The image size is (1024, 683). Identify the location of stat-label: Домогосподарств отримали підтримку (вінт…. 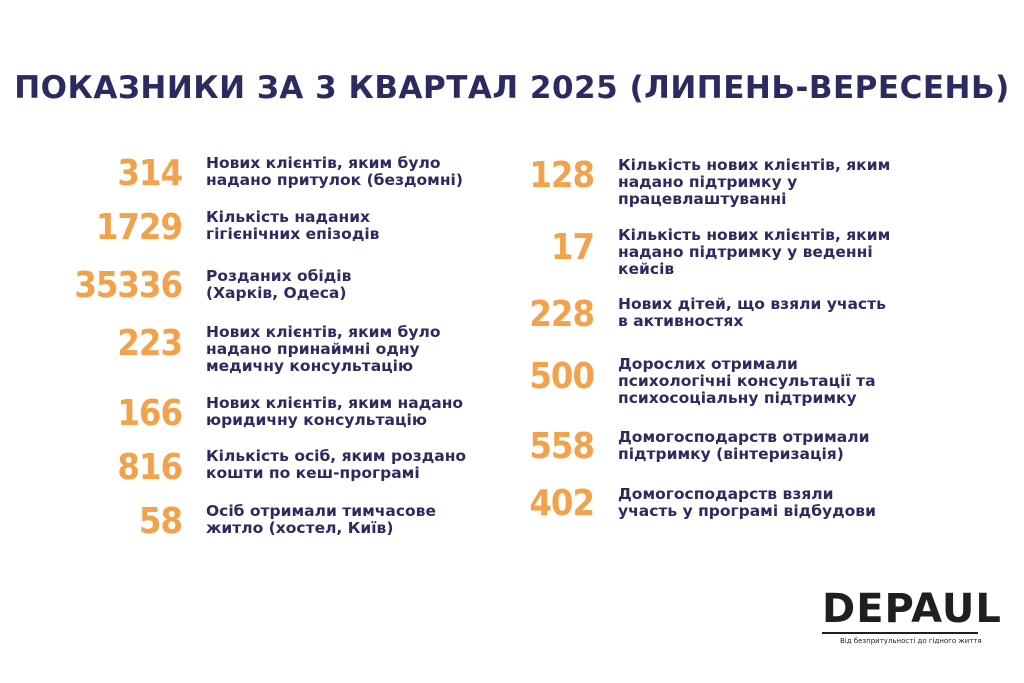
(744, 445).